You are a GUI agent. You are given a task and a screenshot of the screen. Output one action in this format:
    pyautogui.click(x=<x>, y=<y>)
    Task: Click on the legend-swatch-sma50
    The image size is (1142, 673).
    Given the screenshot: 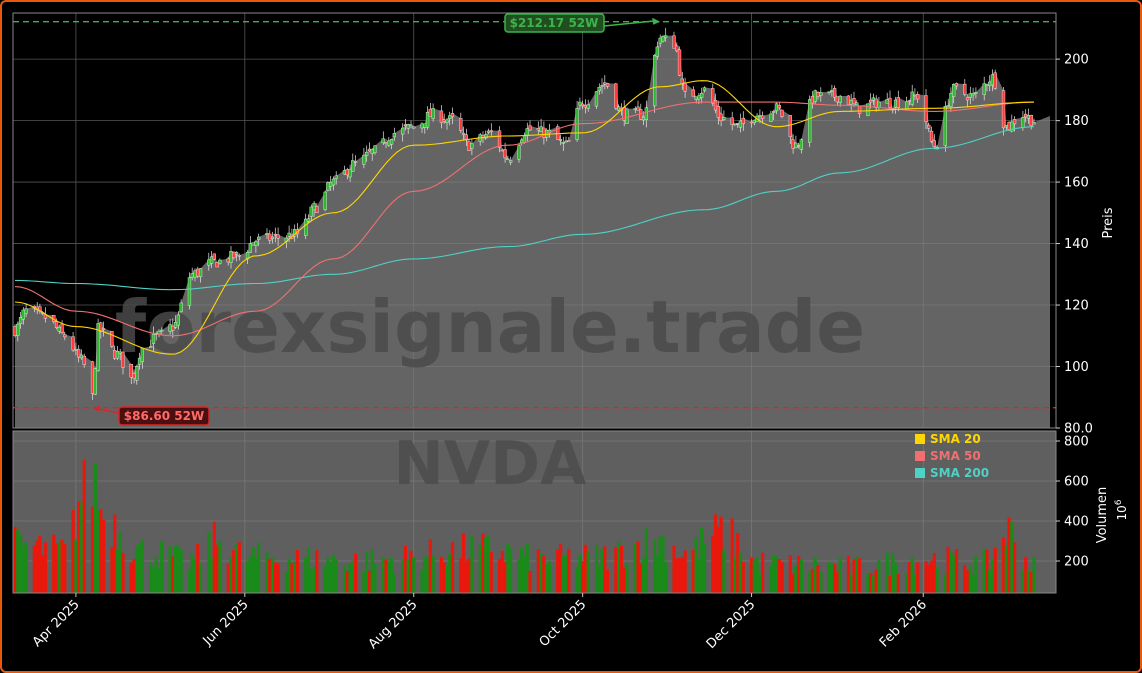 What is the action you would take?
    pyautogui.click(x=920, y=456)
    